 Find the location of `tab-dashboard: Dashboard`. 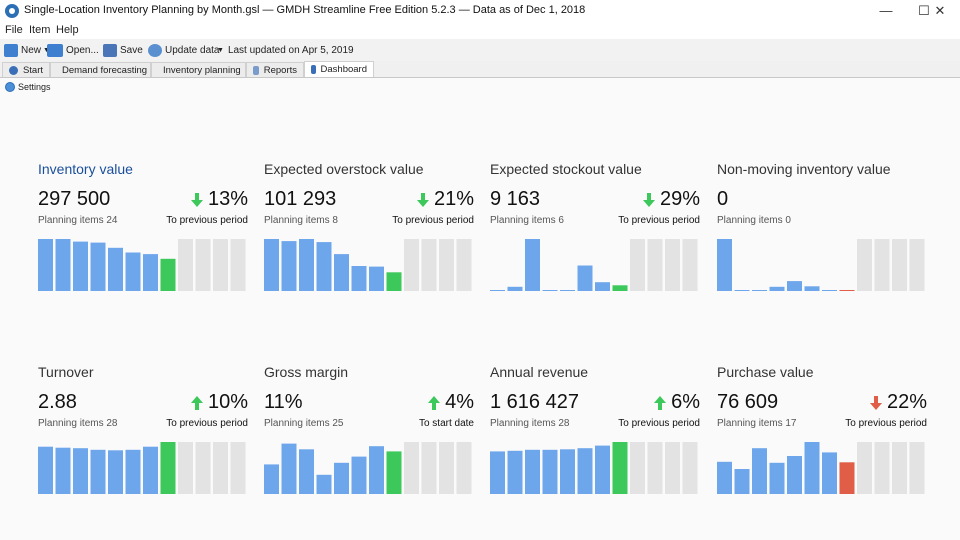

tab-dashboard: Dashboard is located at coordinates (339, 69).